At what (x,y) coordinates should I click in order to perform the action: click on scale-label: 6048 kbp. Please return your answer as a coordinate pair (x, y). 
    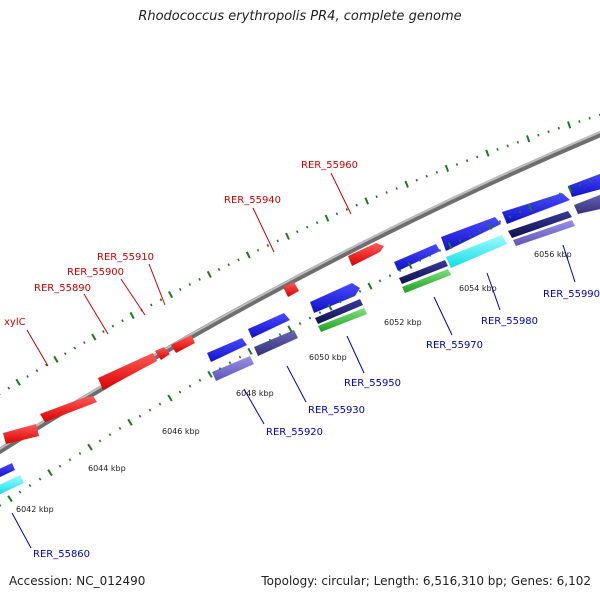
    Looking at the image, I should click on (255, 393).